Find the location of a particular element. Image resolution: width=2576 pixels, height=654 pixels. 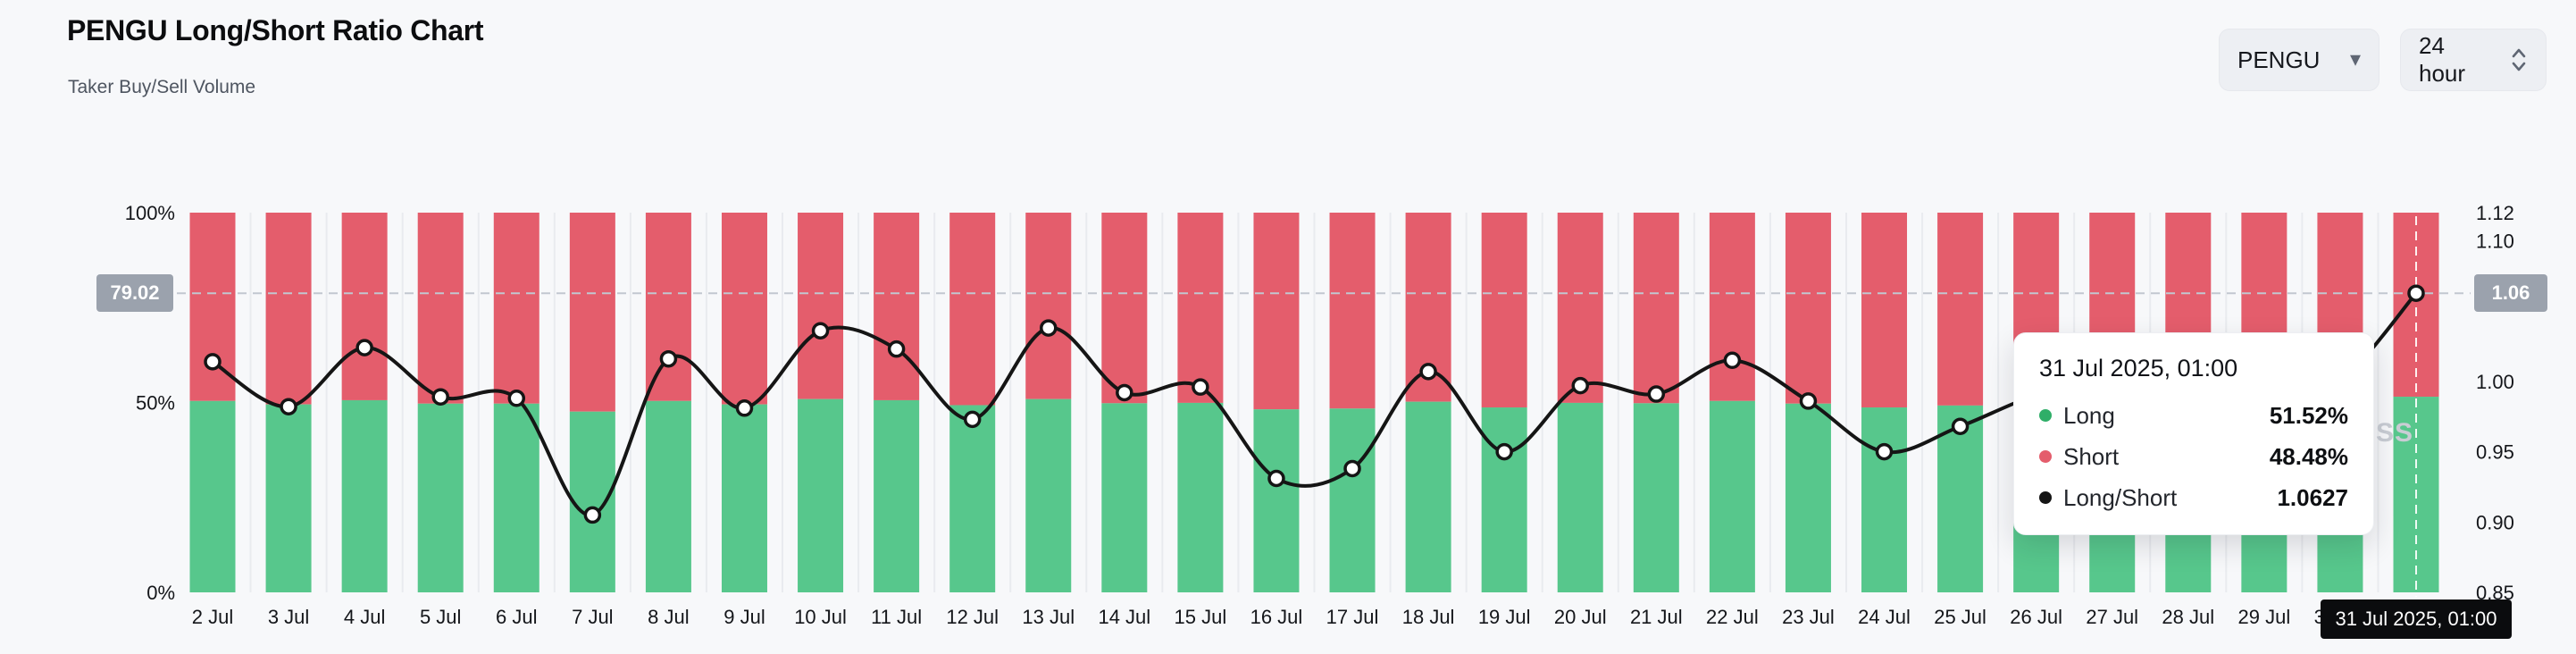

watermark-fragment: SS is located at coordinates (2395, 433).